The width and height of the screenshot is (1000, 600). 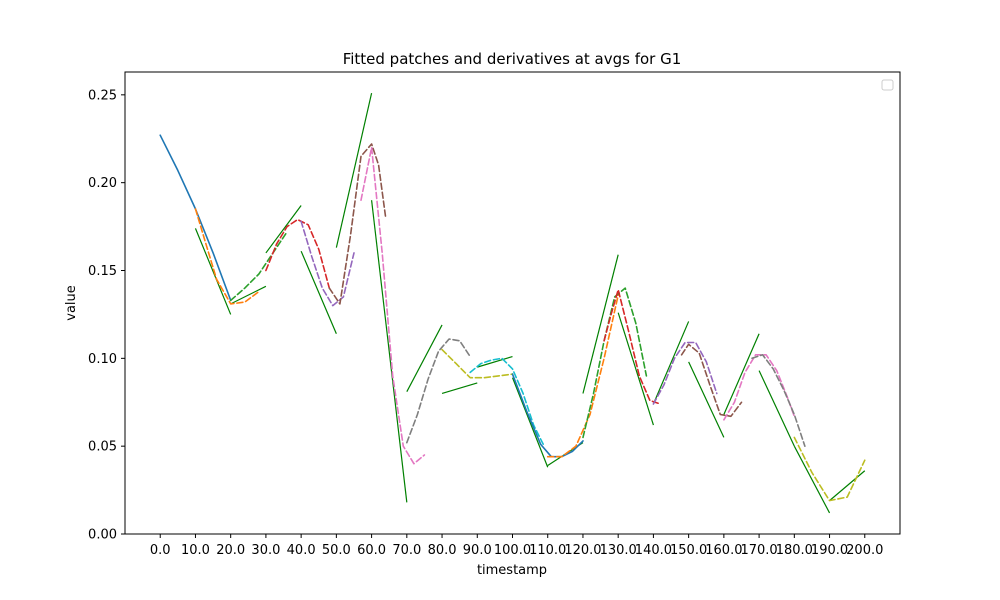 What do you see at coordinates (371, 550) in the screenshot?
I see `x-tick-label-6: 60.0` at bounding box center [371, 550].